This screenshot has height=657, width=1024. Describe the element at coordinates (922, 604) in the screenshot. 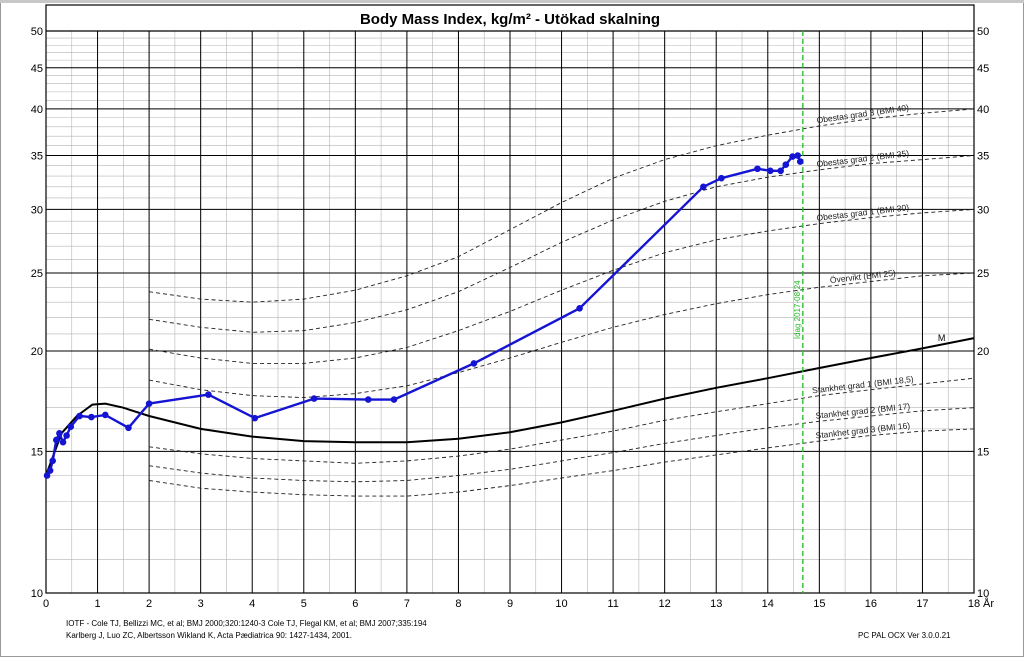

I see `x-tick-label: 17` at that location.